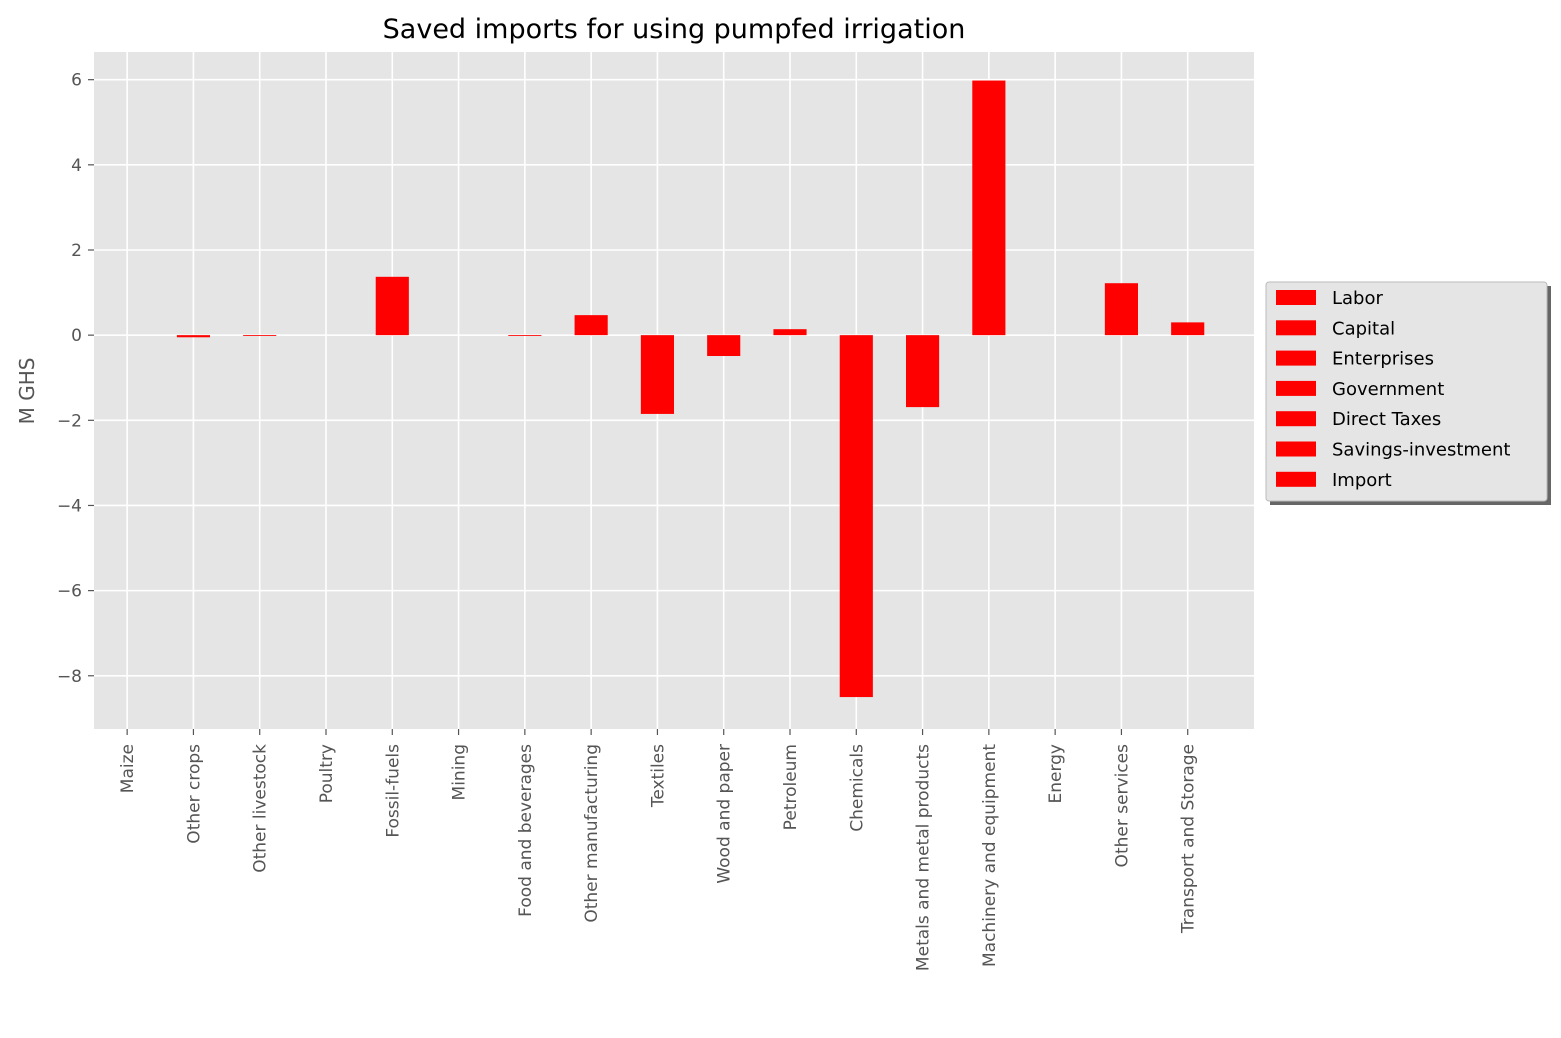  Describe the element at coordinates (27, 391) in the screenshot. I see `y-axis-label: M GHS` at that location.